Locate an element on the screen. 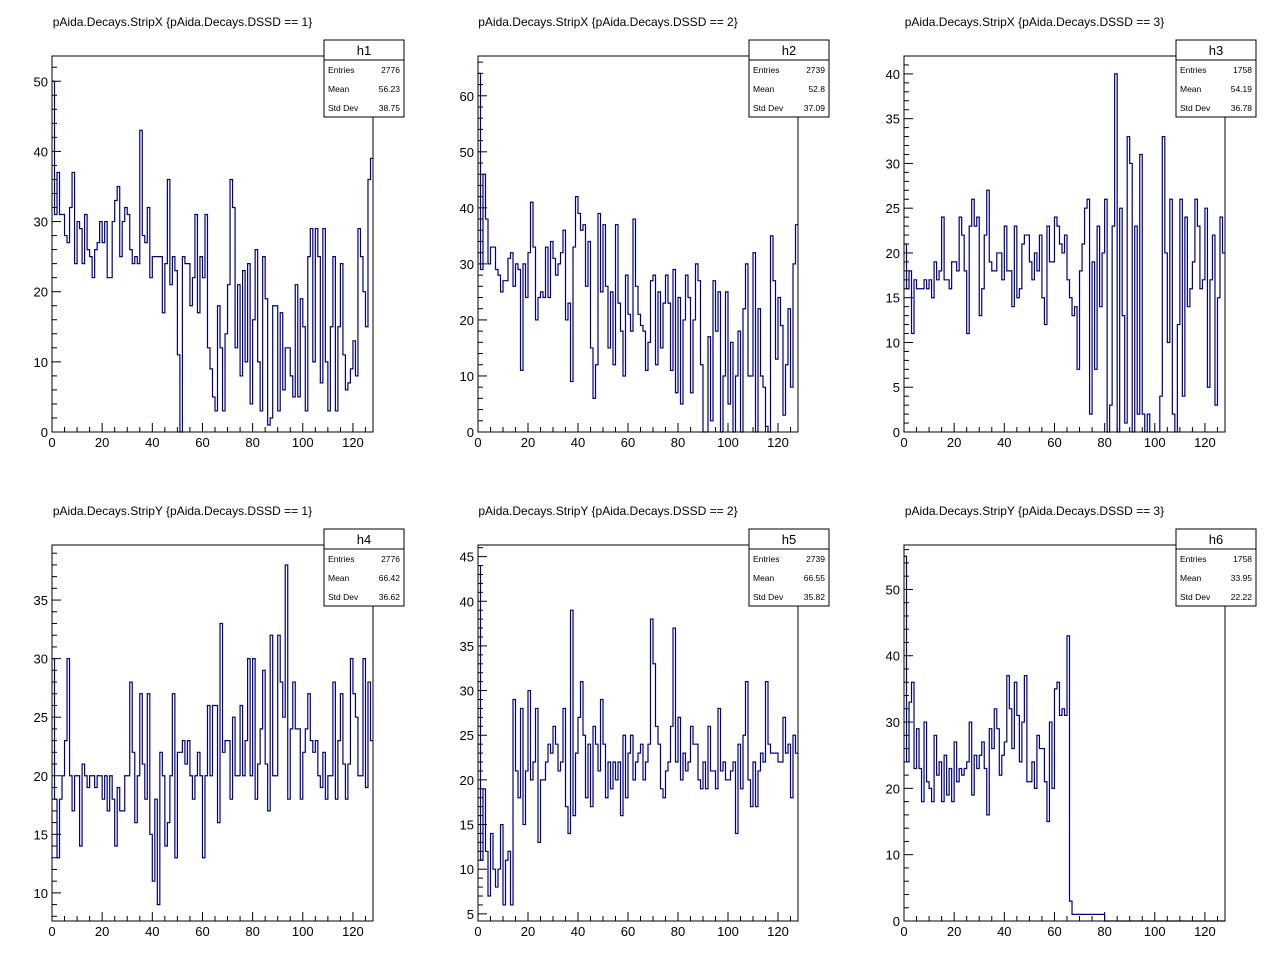  stats-name: h5 is located at coordinates (789, 539).